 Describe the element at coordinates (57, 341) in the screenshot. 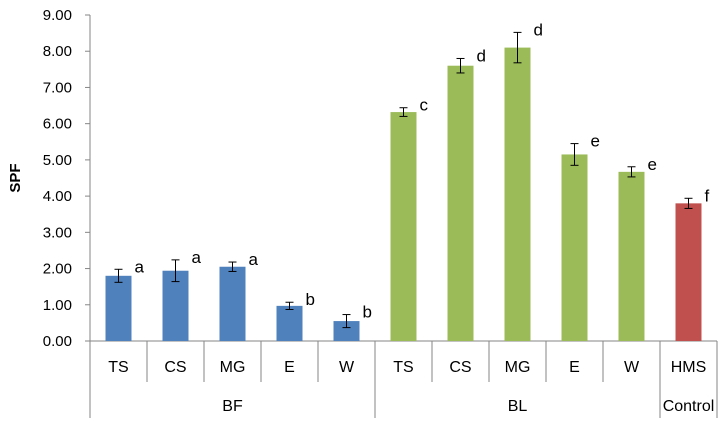

I see `y-tick-label: 0.00` at that location.